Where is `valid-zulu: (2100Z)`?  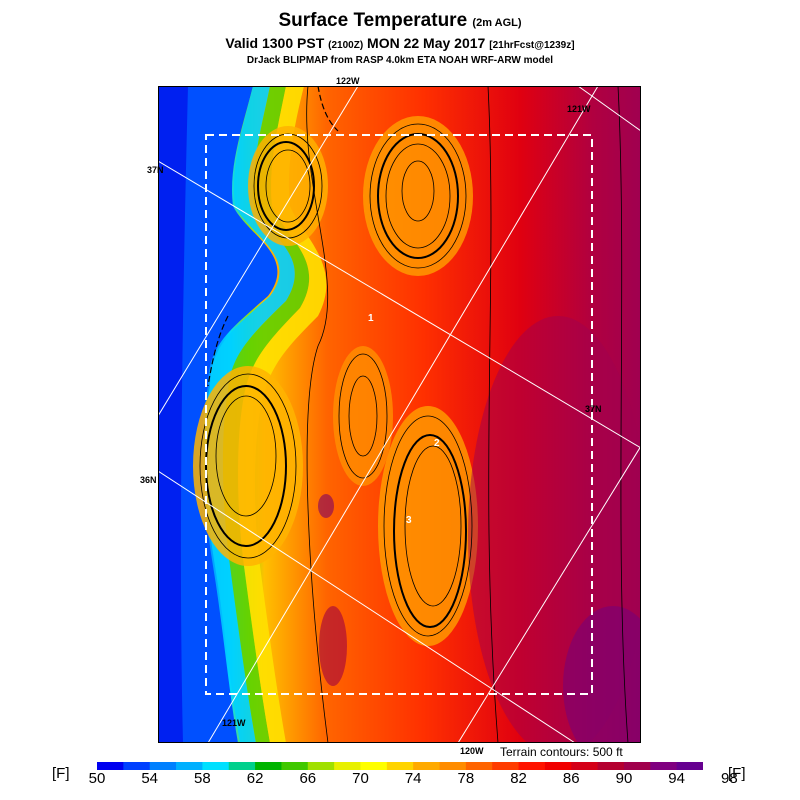 valid-zulu: (2100Z) is located at coordinates (346, 45).